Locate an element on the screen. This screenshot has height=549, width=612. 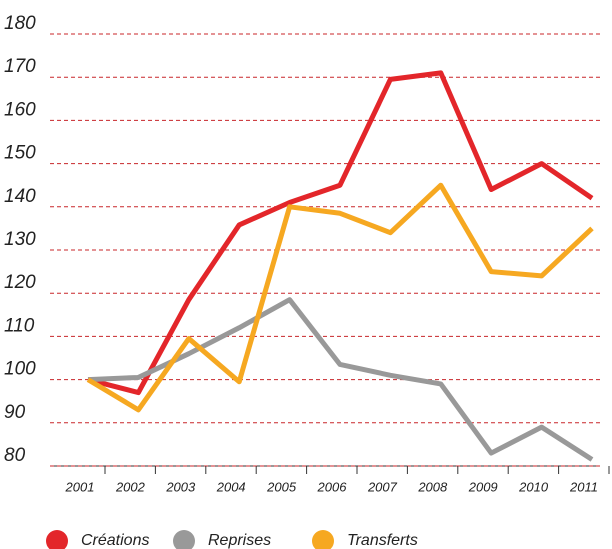
y-tick-label: 90 is located at coordinates (15, 412).